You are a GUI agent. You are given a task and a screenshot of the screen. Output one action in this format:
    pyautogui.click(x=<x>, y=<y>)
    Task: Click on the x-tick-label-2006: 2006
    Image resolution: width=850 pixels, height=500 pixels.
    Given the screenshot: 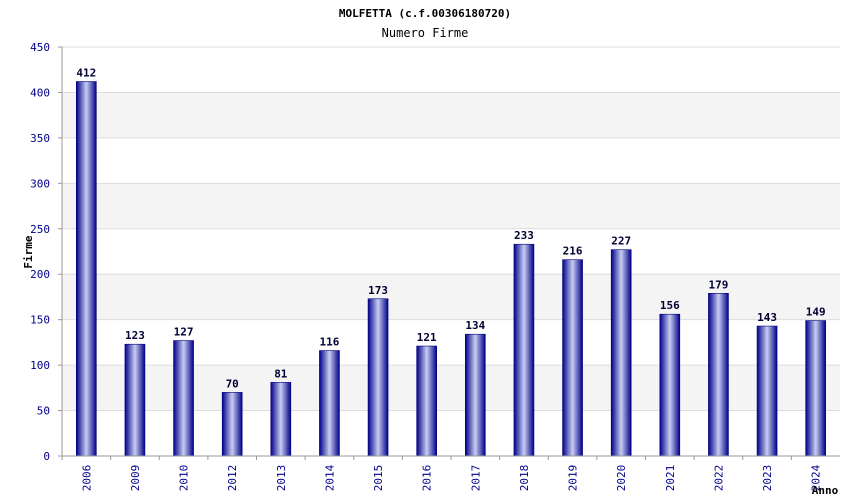 What is the action you would take?
    pyautogui.click(x=86, y=478)
    